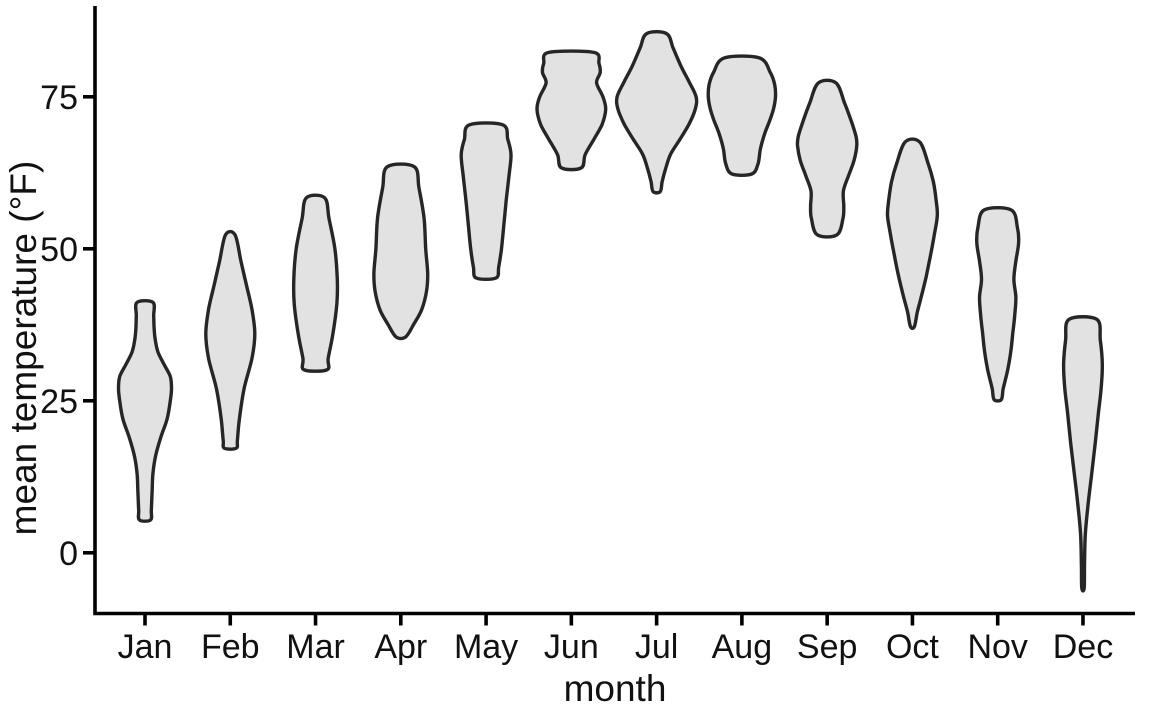 The image size is (1152, 711). Describe the element at coordinates (145, 647) in the screenshot. I see `x-tick-label-jan: Jan` at that location.